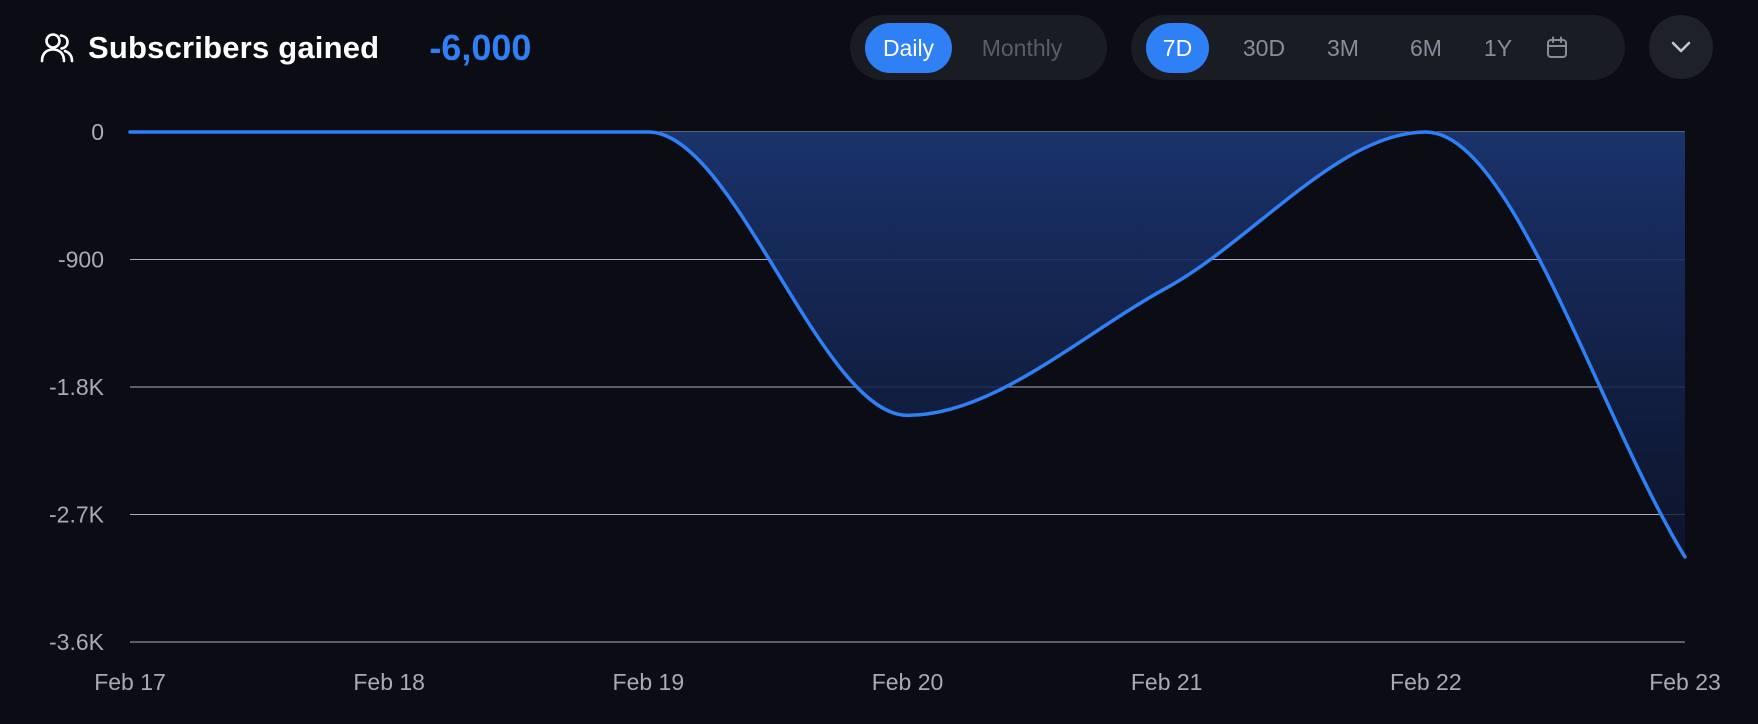 The width and height of the screenshot is (1758, 724). I want to click on x-tick-label: Feb 23, so click(1685, 682).